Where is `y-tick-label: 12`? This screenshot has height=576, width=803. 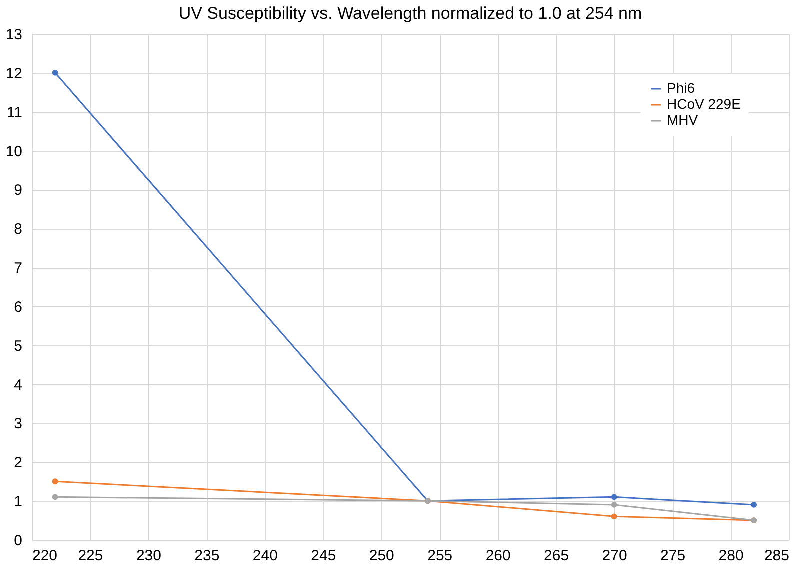
y-tick-label: 12 is located at coordinates (14, 73).